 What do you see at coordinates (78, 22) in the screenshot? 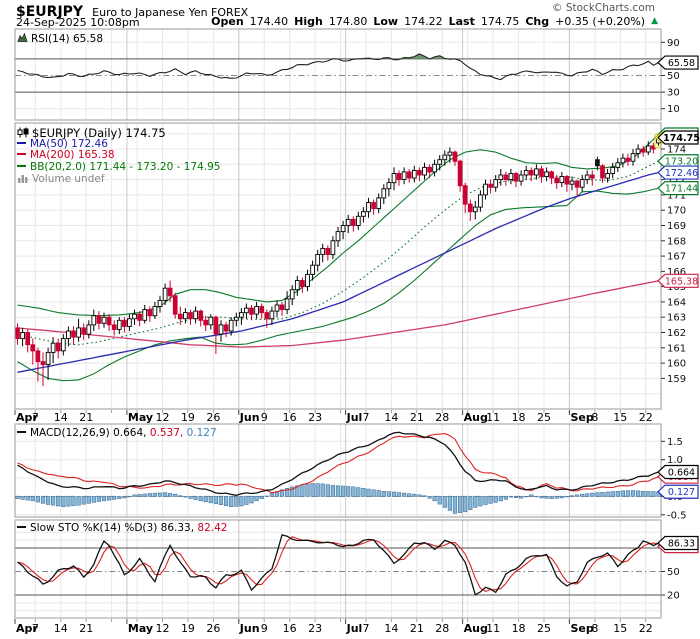
I see `timestamp-text: 24-Sep-2025 10:08pm` at bounding box center [78, 22].